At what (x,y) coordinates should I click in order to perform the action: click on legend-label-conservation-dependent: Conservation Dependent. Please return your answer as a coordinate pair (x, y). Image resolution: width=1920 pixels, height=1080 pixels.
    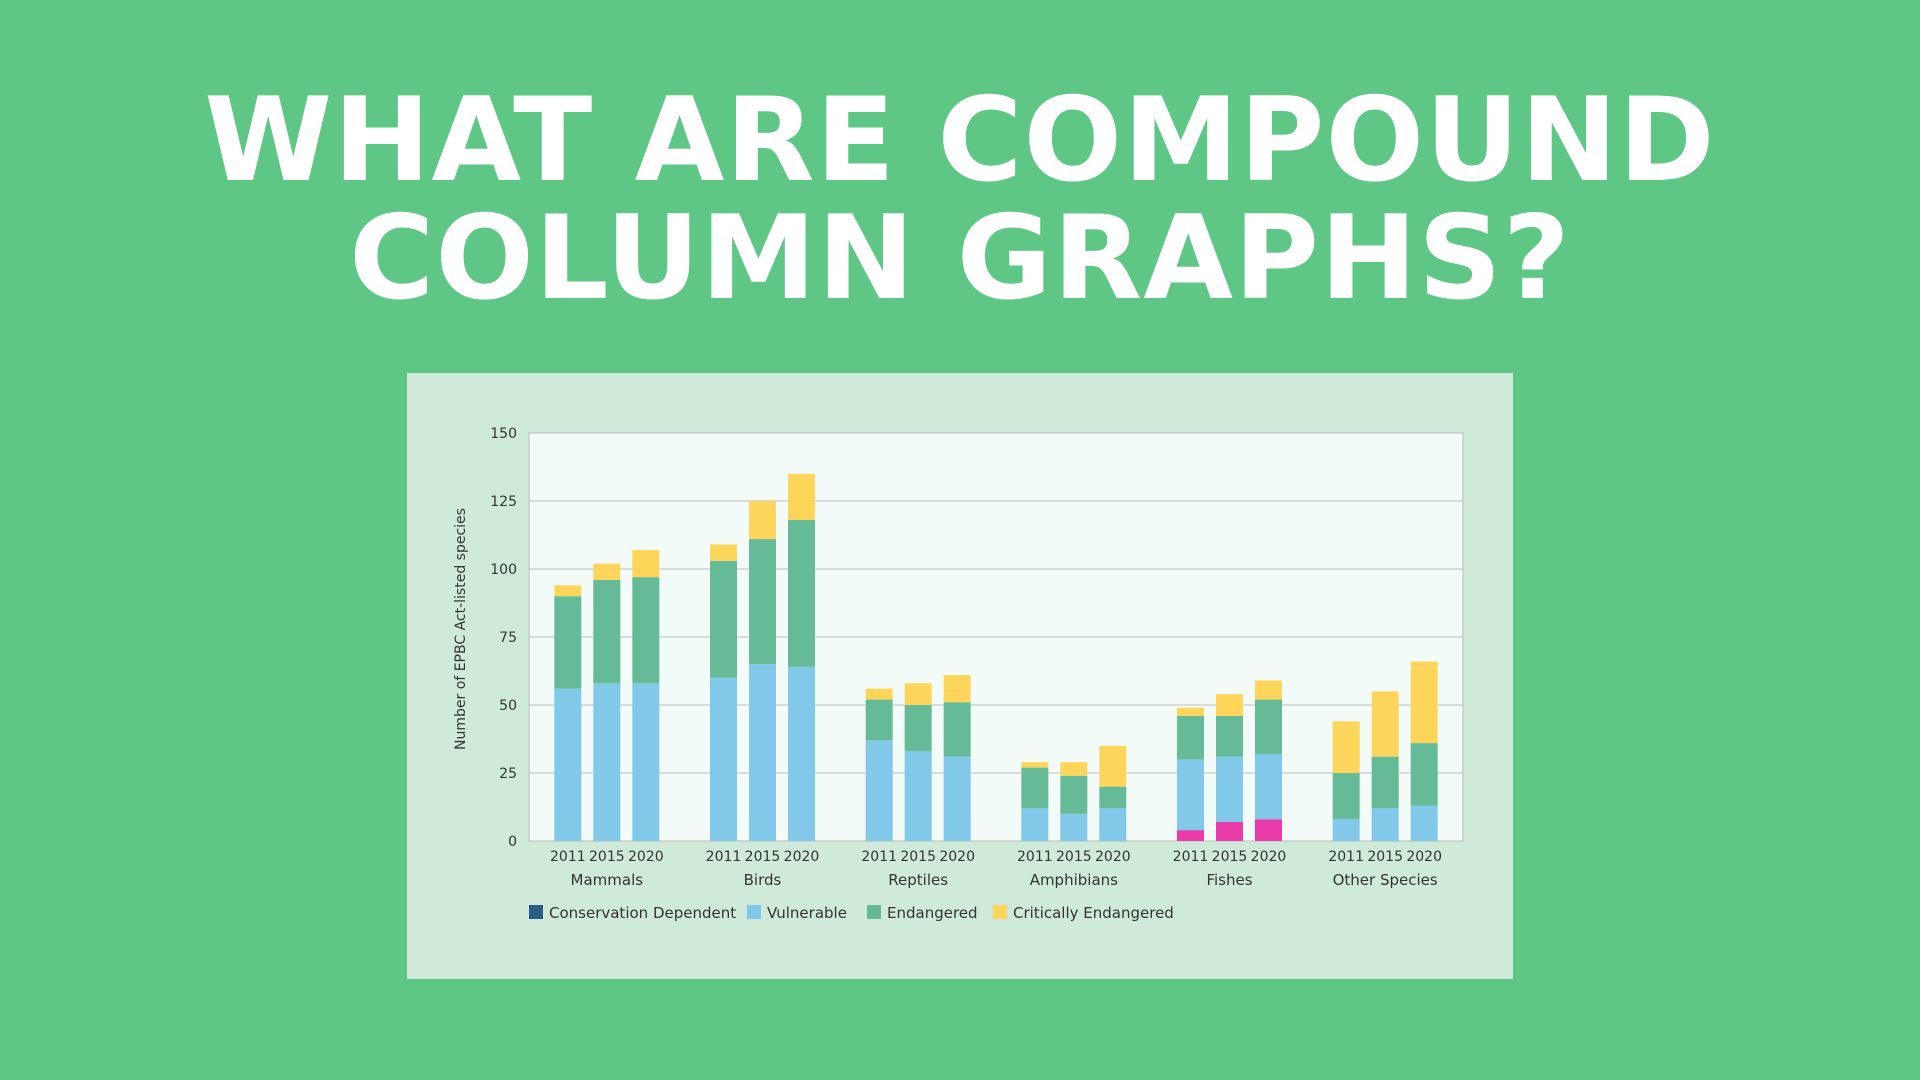
    Looking at the image, I should click on (642, 913).